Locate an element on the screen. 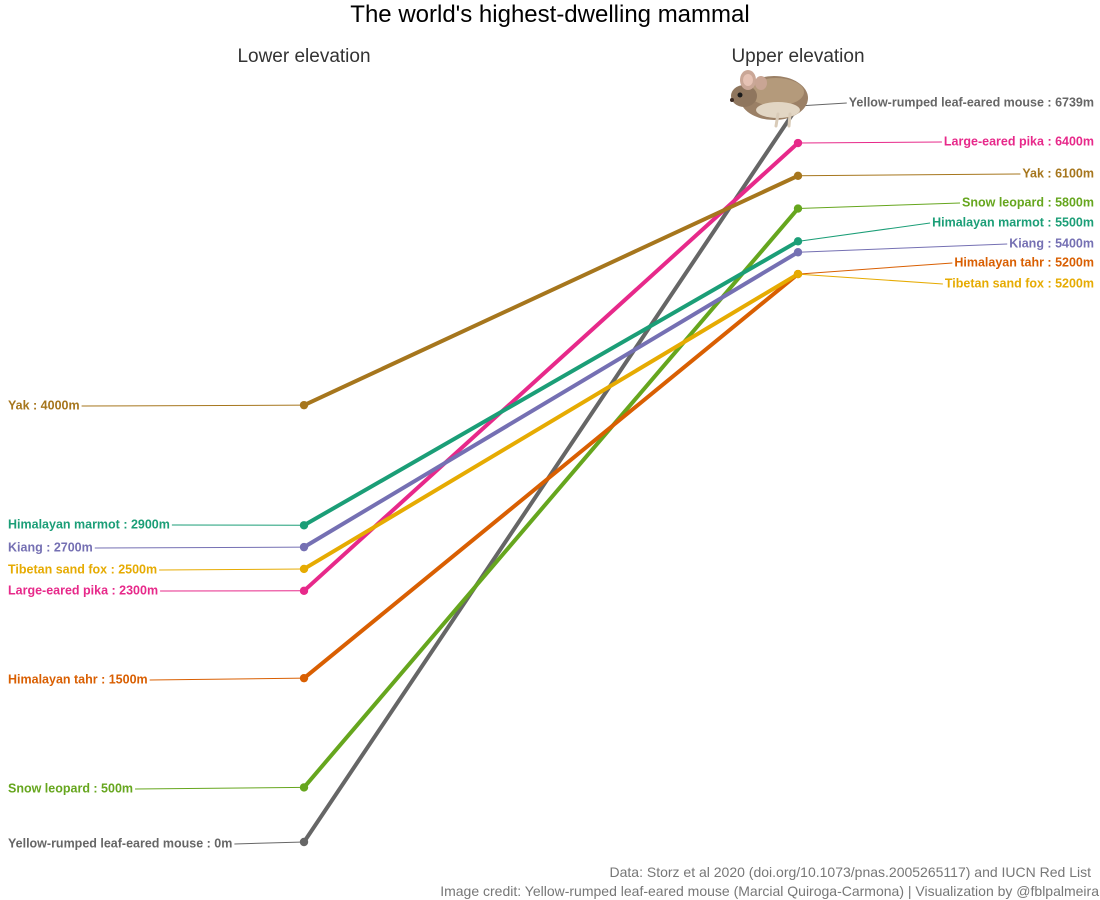 The width and height of the screenshot is (1100, 900). lower-column-label: Lower elevation is located at coordinates (303, 56).